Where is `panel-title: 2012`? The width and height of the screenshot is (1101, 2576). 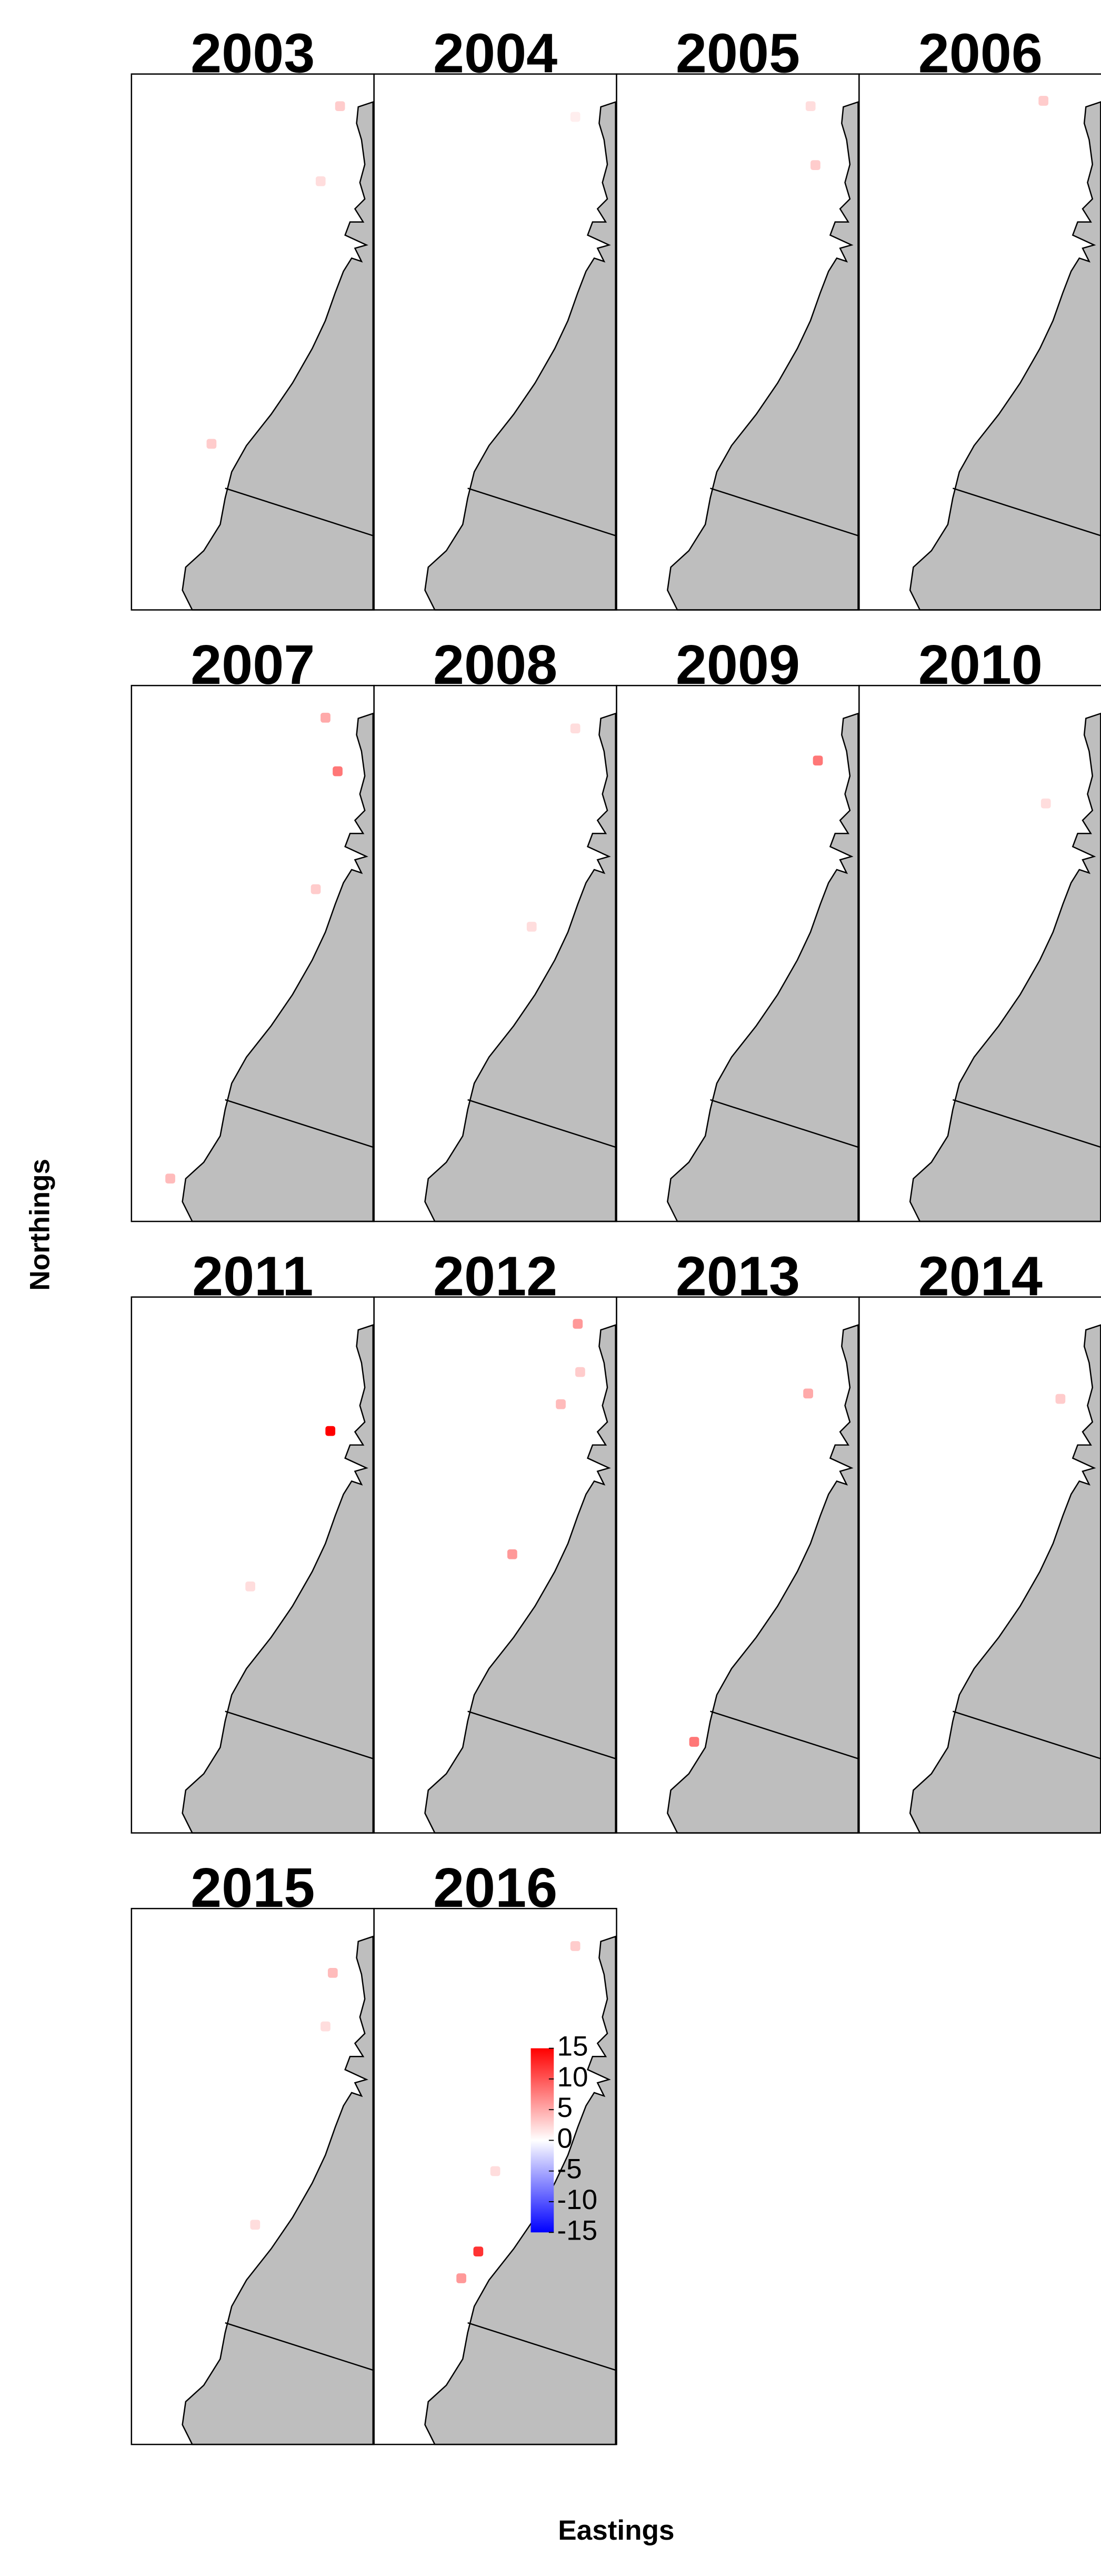
panel-title: 2012 is located at coordinates (495, 1277).